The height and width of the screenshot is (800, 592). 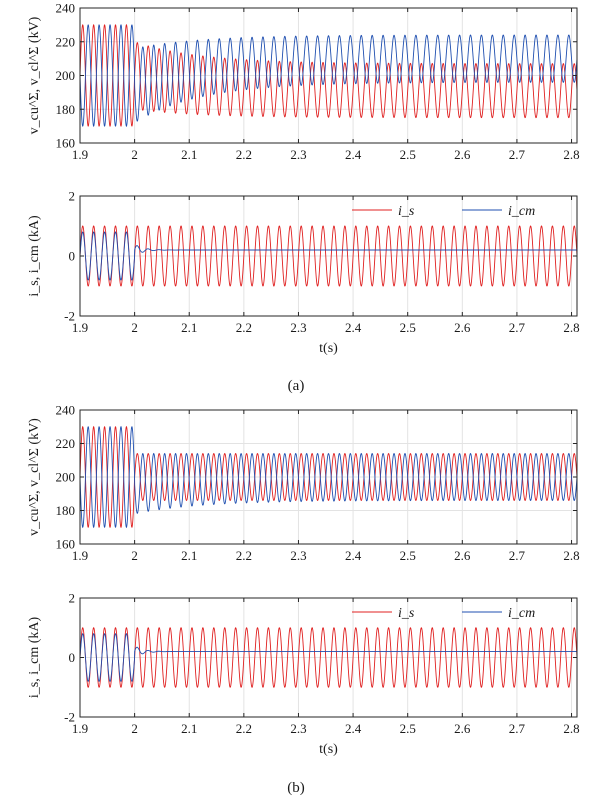 What do you see at coordinates (296, 386) in the screenshot?
I see `caption-a: (a)` at bounding box center [296, 386].